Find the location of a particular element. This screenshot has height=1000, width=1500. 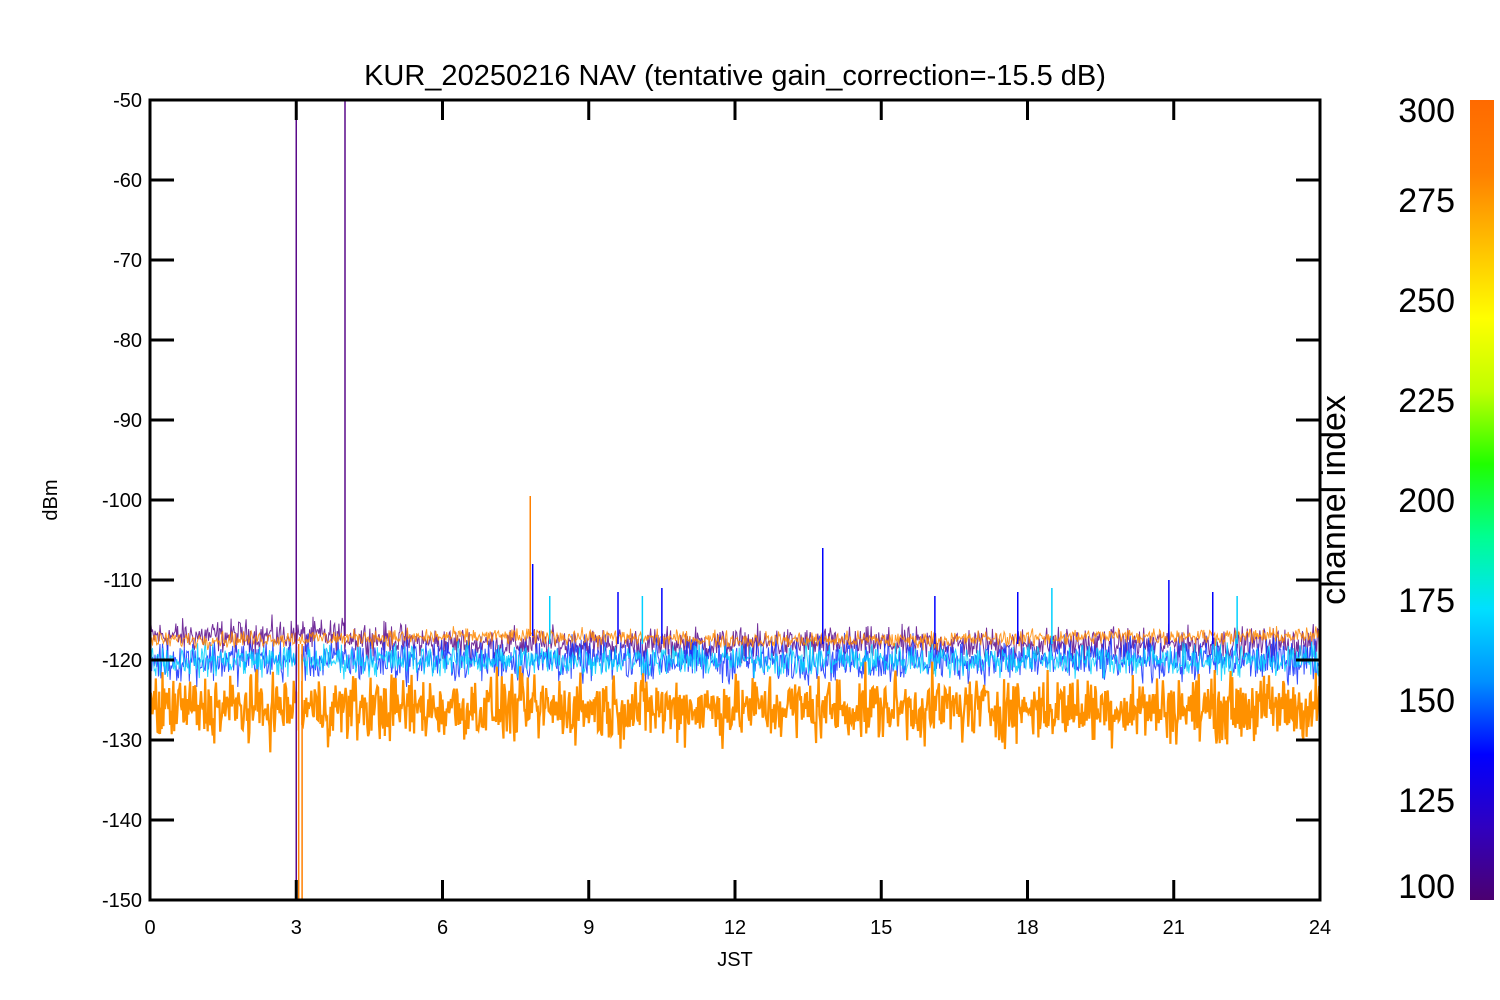

colorbar-tick-label-1: 275 is located at coordinates (1426, 201).